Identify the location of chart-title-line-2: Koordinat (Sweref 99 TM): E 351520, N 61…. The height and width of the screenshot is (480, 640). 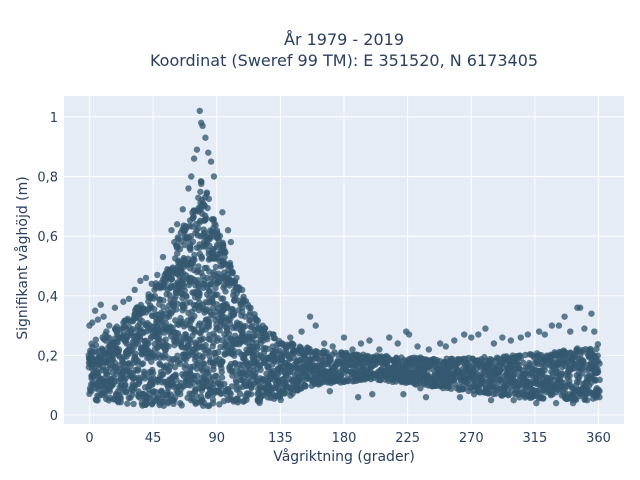
(344, 60).